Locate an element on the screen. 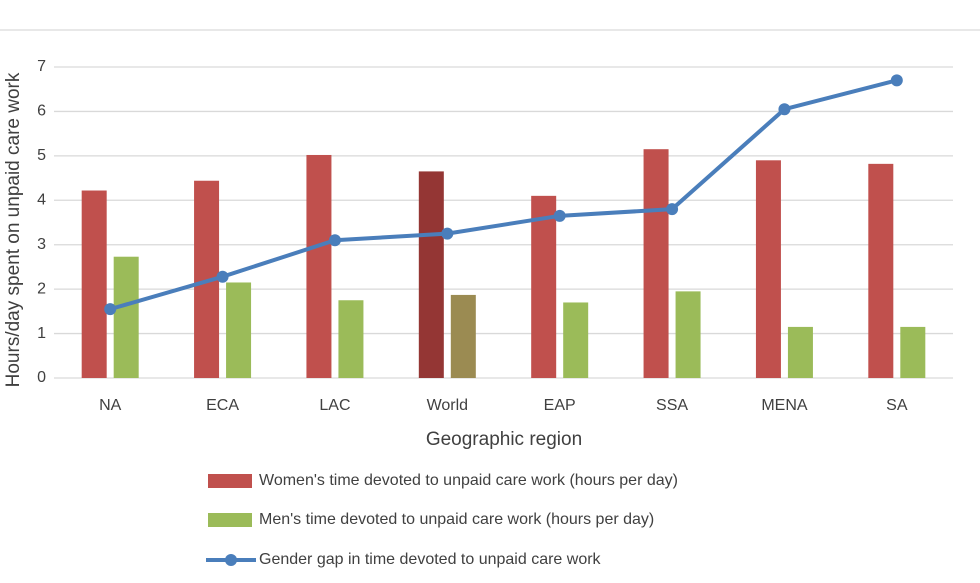 This screenshot has height=583, width=980. x-tick-label: MENA is located at coordinates (784, 405).